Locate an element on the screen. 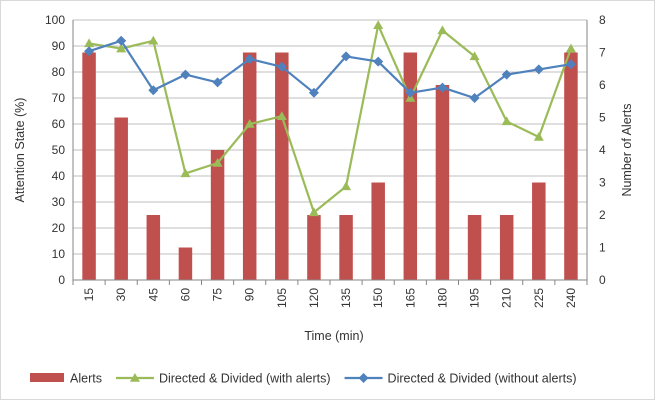 The height and width of the screenshot is (400, 655). y-tick-label: 100 is located at coordinates (55, 20).